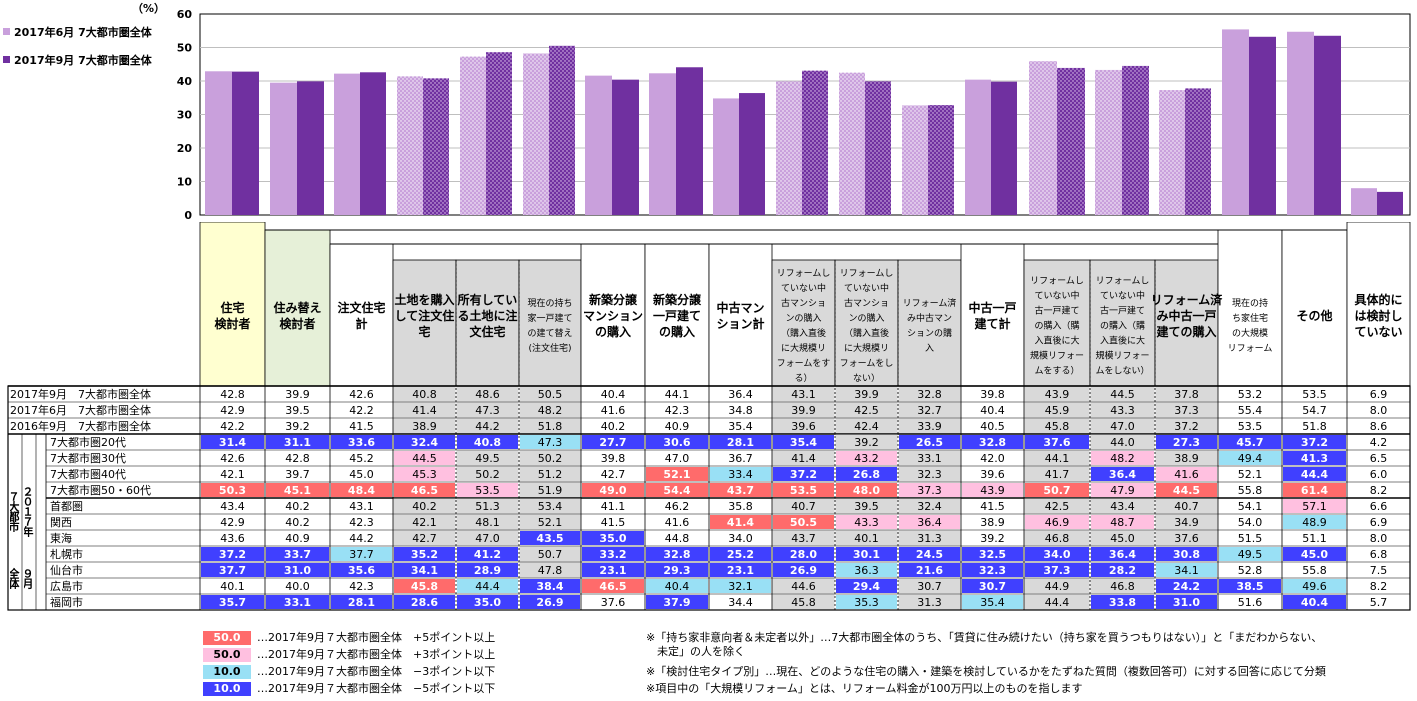 The height and width of the screenshot is (701, 1417). What do you see at coordinates (740, 506) in the screenshot?
I see `table-cell-value: 35.8` at bounding box center [740, 506].